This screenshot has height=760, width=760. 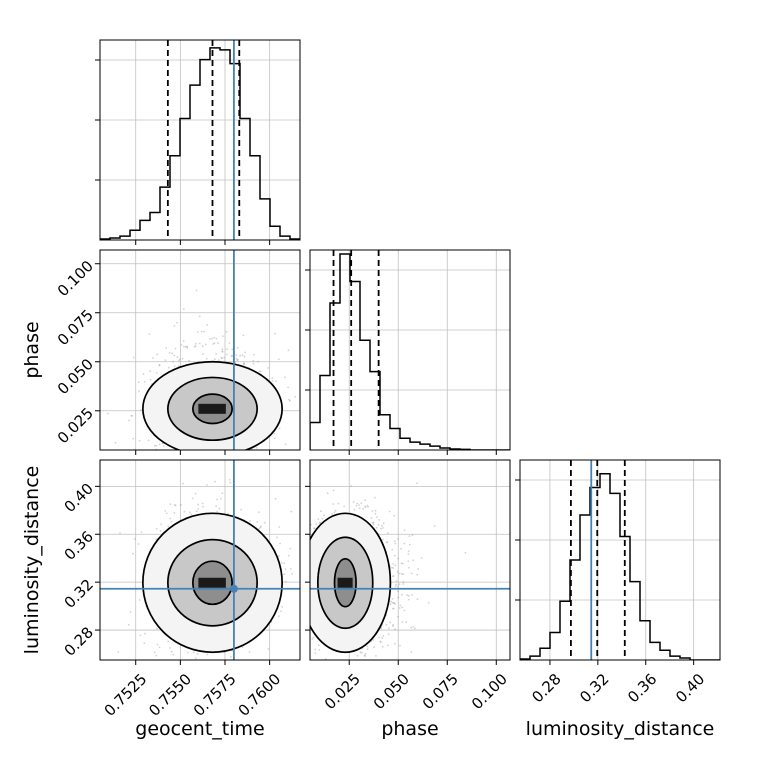 I want to click on panel-phase-phase, so click(x=408, y=352).